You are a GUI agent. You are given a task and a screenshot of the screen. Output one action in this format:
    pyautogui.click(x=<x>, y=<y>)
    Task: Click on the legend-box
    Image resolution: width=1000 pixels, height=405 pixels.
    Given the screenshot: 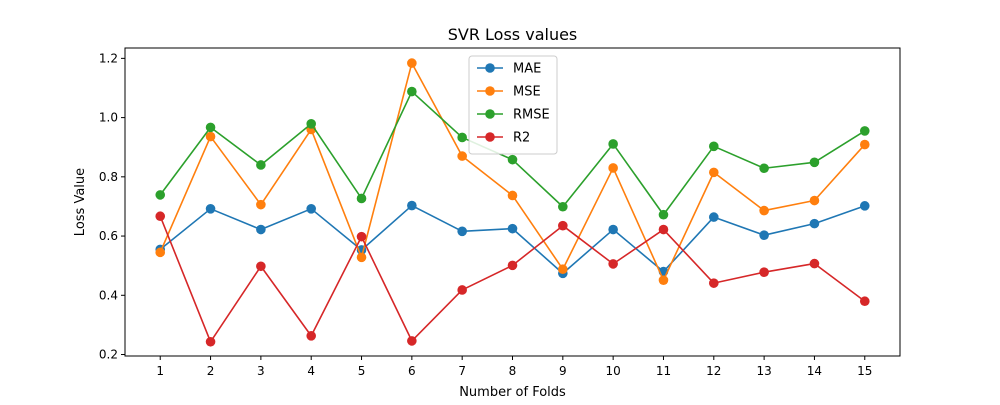 What is the action you would take?
    pyautogui.click(x=513, y=105)
    